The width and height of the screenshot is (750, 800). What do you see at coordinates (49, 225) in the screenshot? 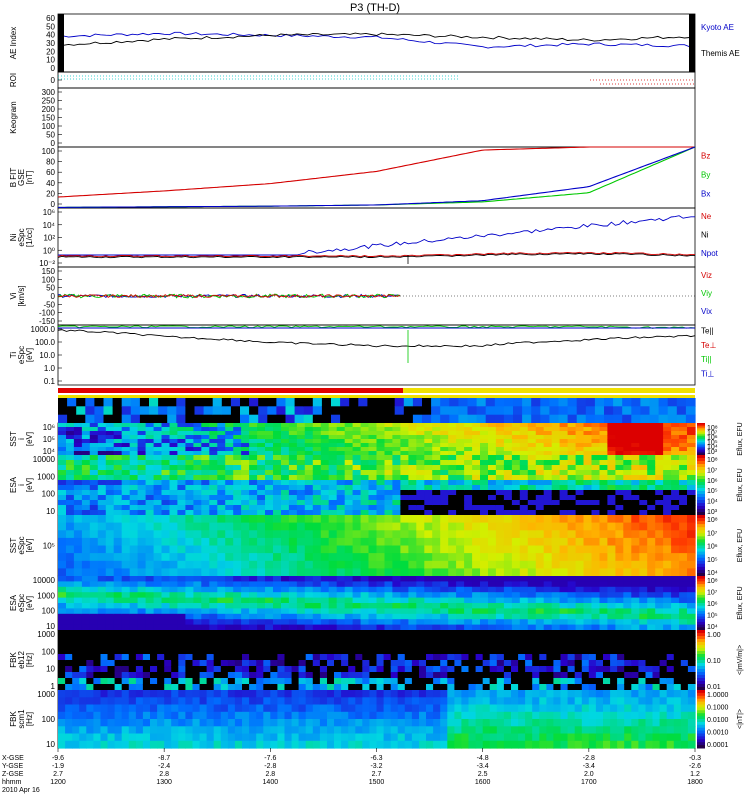
I see `panel-tick-label: 10⁴` at bounding box center [49, 225].